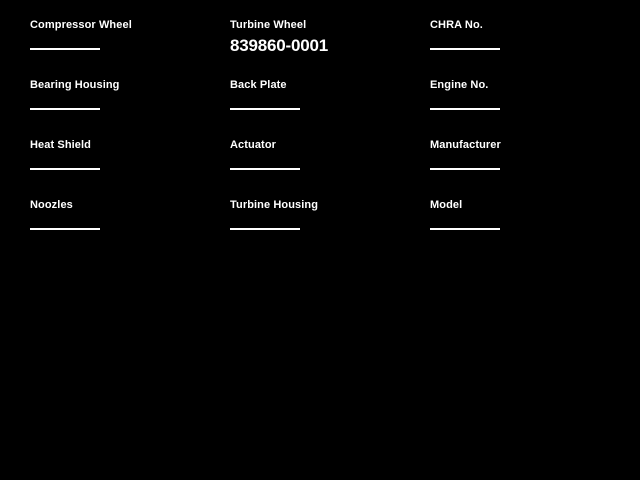 This screenshot has height=480, width=640. What do you see at coordinates (322, 100) in the screenshot?
I see `field-back-plate: Back Plate` at bounding box center [322, 100].